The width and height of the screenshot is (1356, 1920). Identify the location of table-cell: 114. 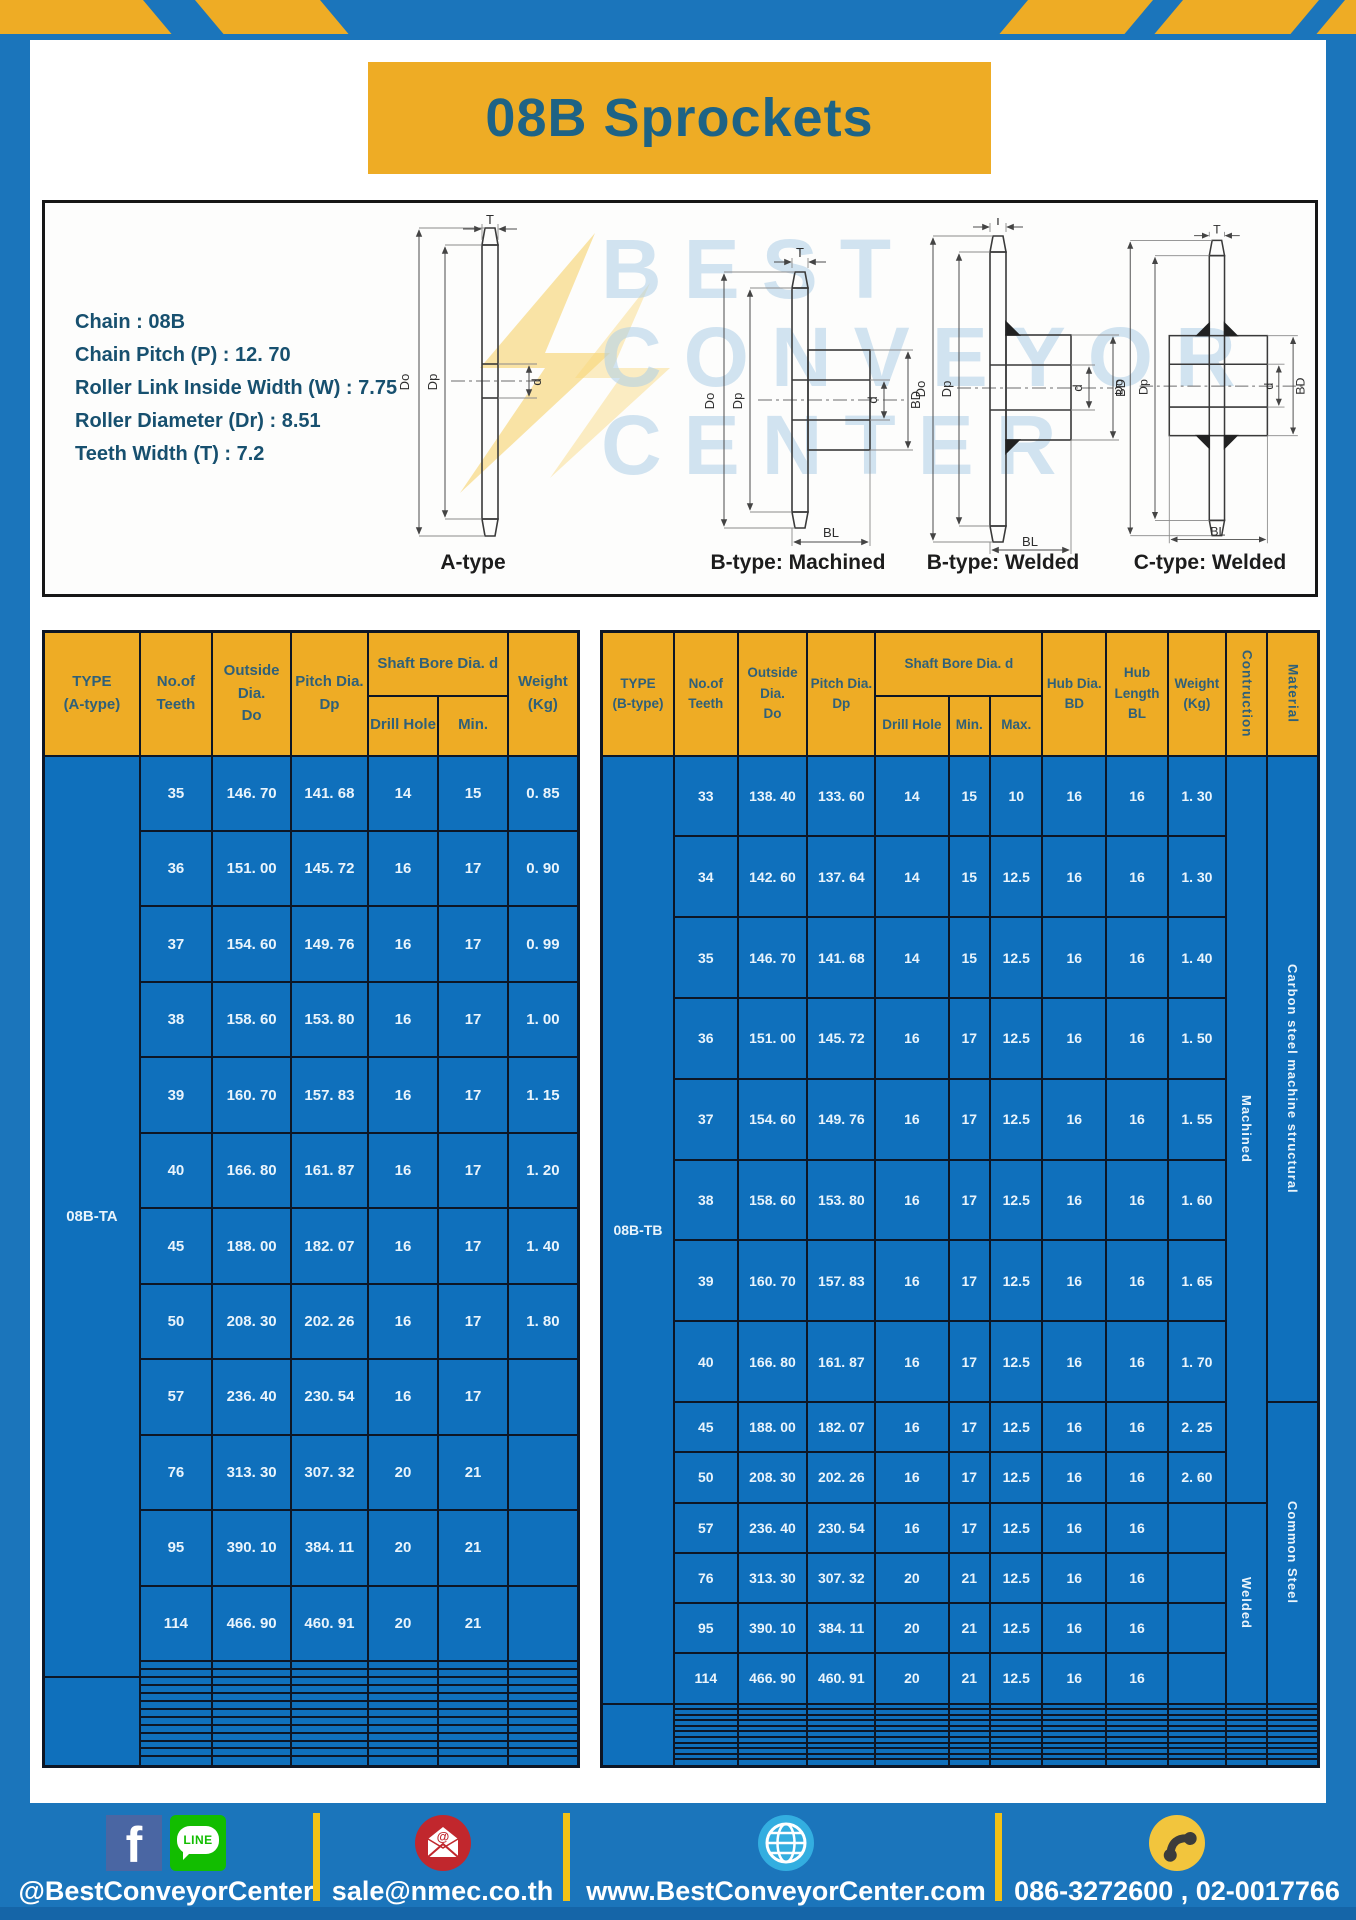
(176, 1623).